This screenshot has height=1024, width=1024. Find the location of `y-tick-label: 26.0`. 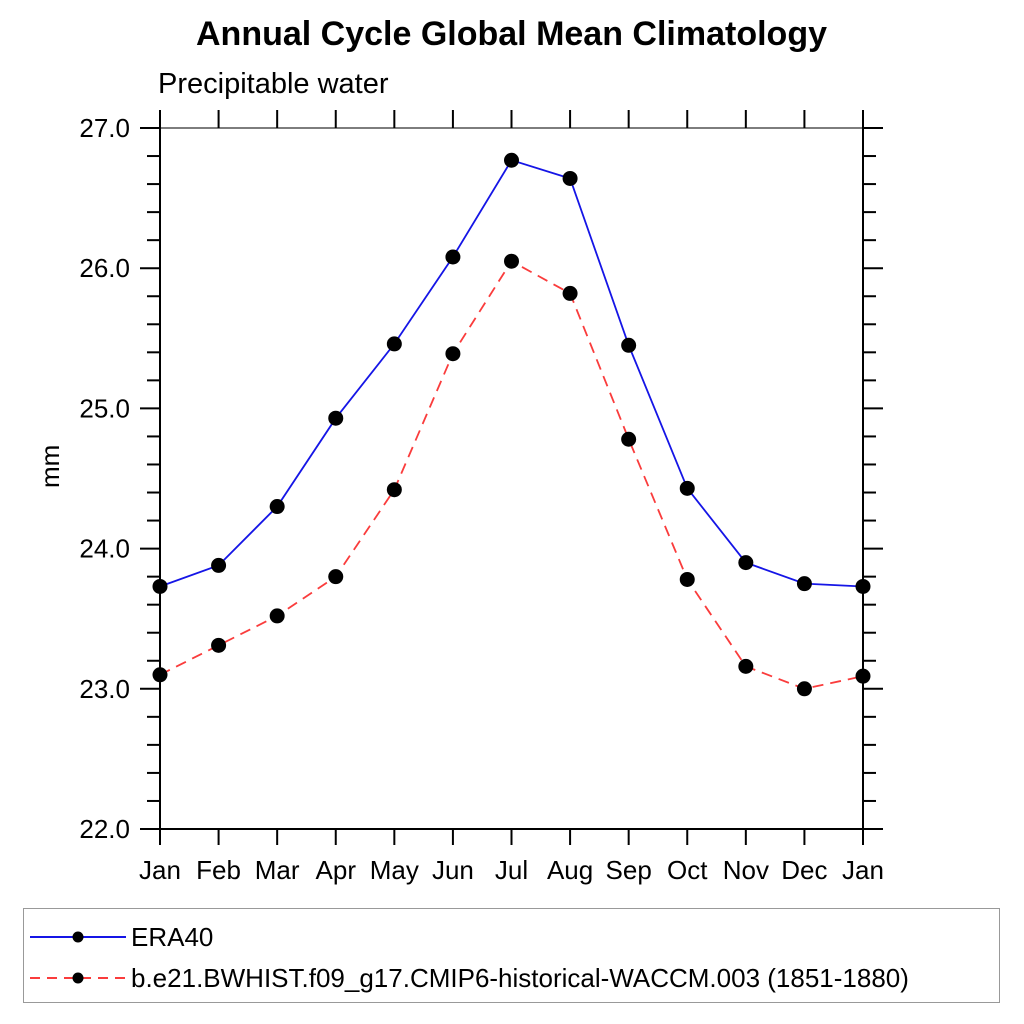

y-tick-label: 26.0 is located at coordinates (104, 268).